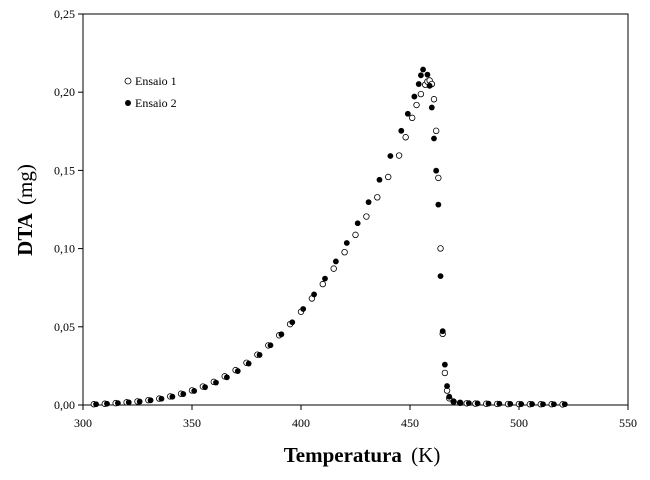 Image resolution: width=650 pixels, height=480 pixels. I want to click on x-tick-label: 300, so click(83, 423).